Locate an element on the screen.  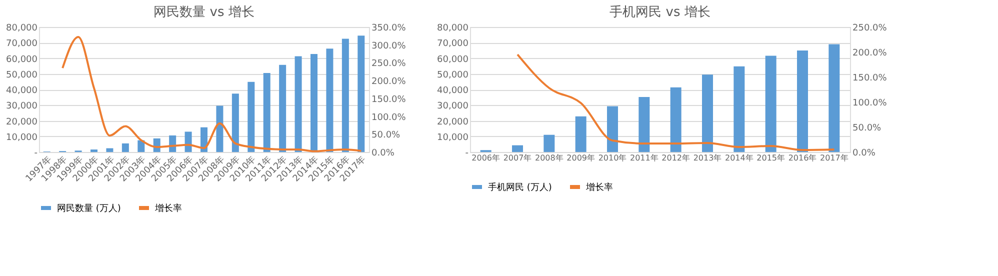
x-tick-label: 2016年 is located at coordinates (802, 158).